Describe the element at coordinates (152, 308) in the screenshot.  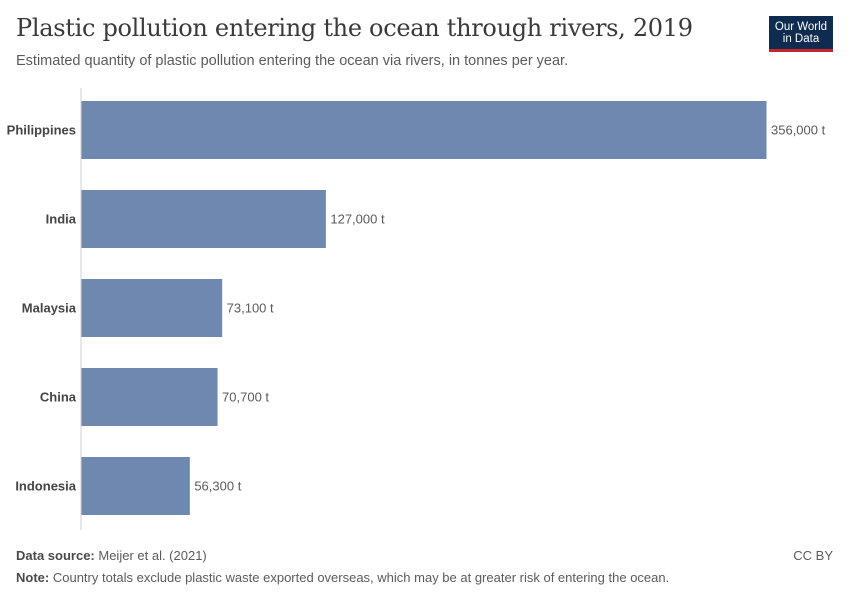
I see `bar-malaysia` at that location.